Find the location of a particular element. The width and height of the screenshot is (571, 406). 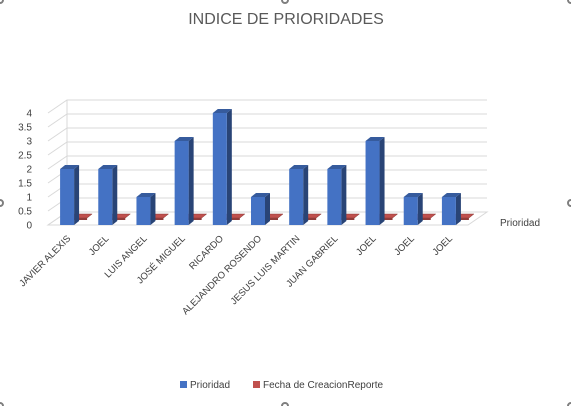

resize-handle-top-left is located at coordinates (2, 2).